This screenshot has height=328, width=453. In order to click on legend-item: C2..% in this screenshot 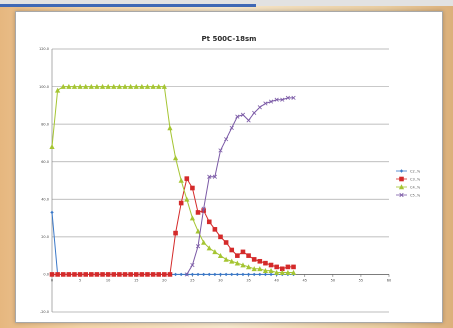, I will do `click(408, 171)`.